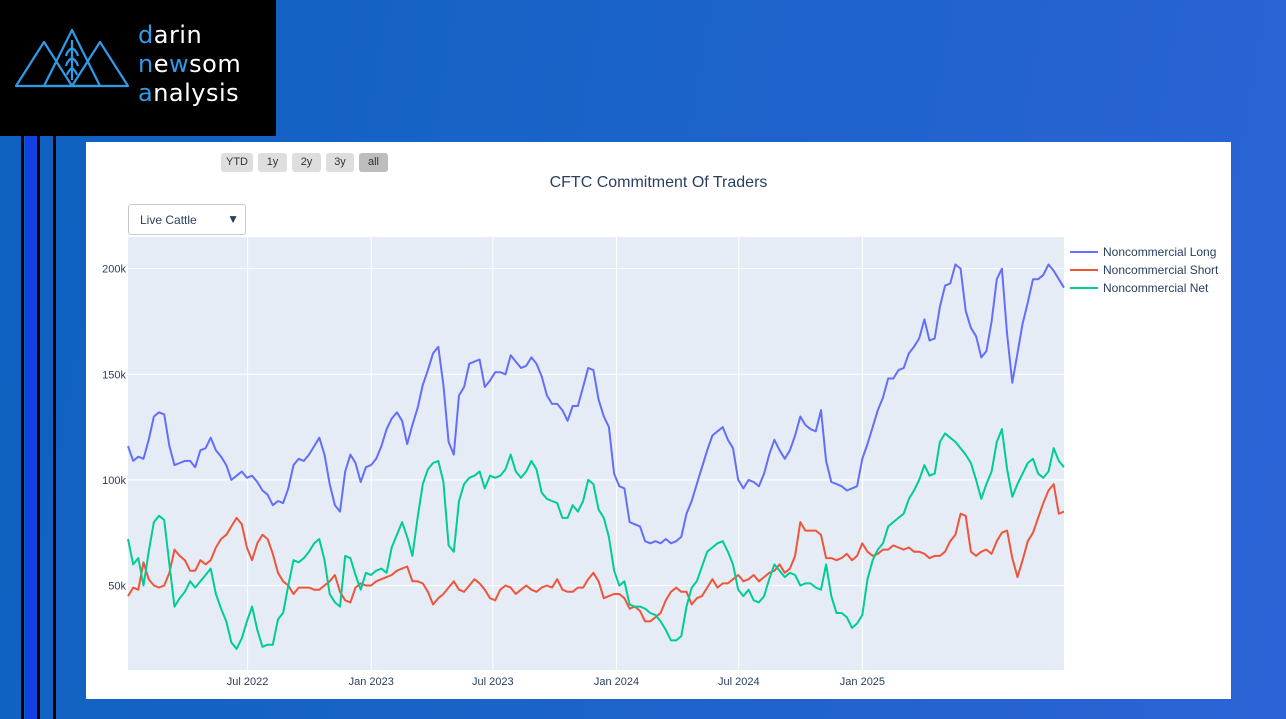 This screenshot has width=1286, height=719. What do you see at coordinates (233, 219) in the screenshot?
I see `caret-down-icon: ▼` at bounding box center [233, 219].